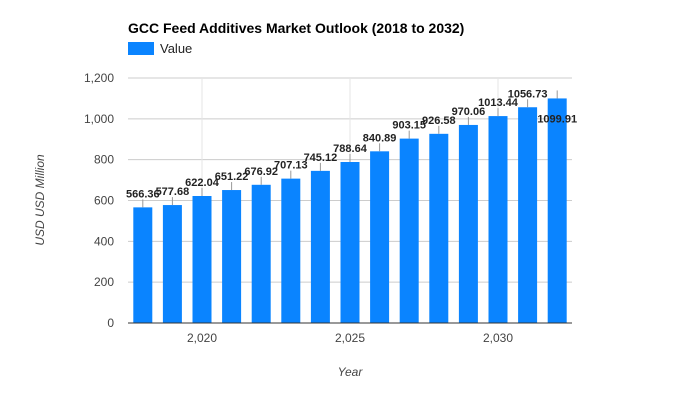 Image resolution: width=700 pixels, height=400 pixels. Describe the element at coordinates (498, 338) in the screenshot. I see `x-tick-label: 2,030` at that location.